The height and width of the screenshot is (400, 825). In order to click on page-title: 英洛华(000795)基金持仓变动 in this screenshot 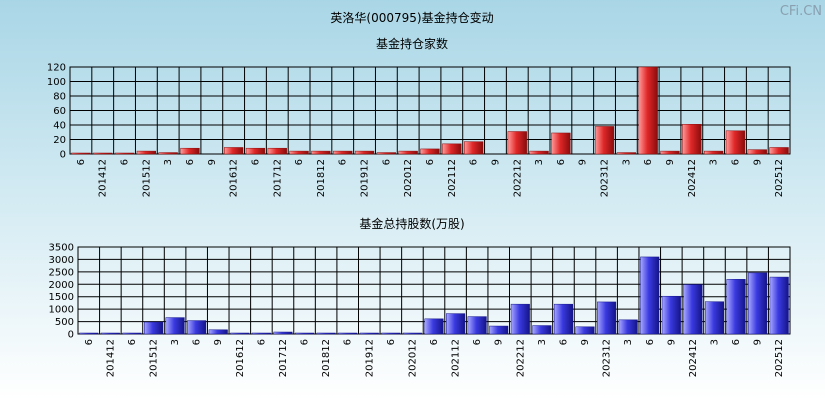, I will do `click(411, 17)`.